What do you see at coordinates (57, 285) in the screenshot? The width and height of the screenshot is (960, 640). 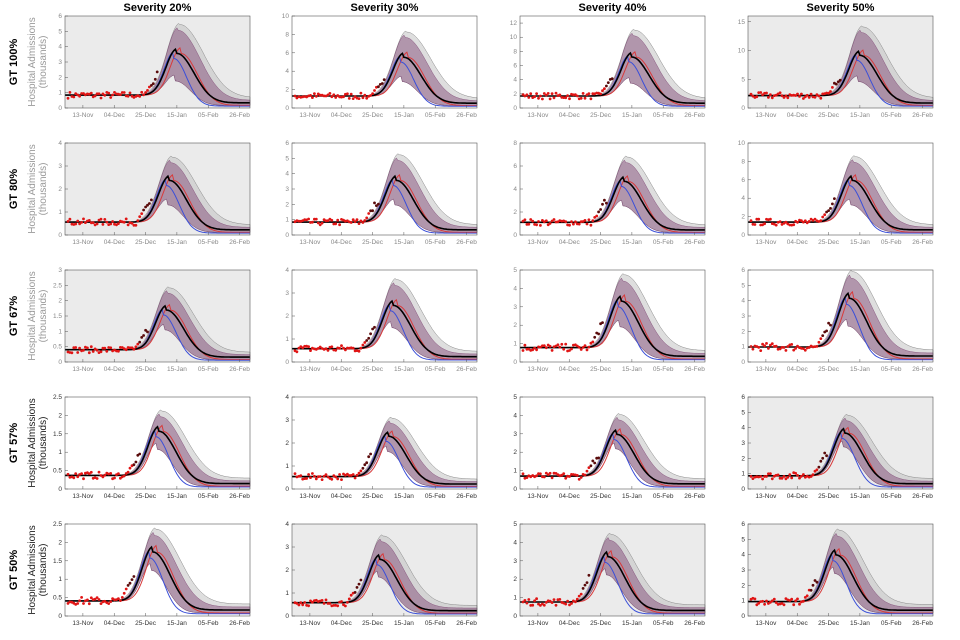 I see `y-tick-label: 2.5` at bounding box center [57, 285].